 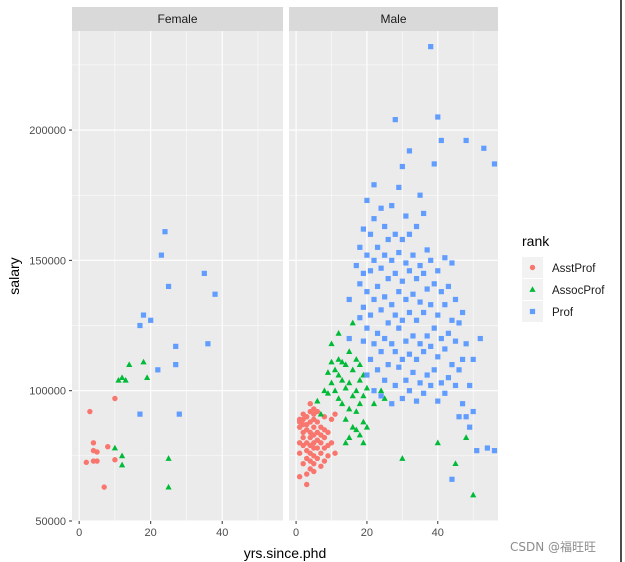 I want to click on y-axis-title: salary, so click(x=14, y=275).